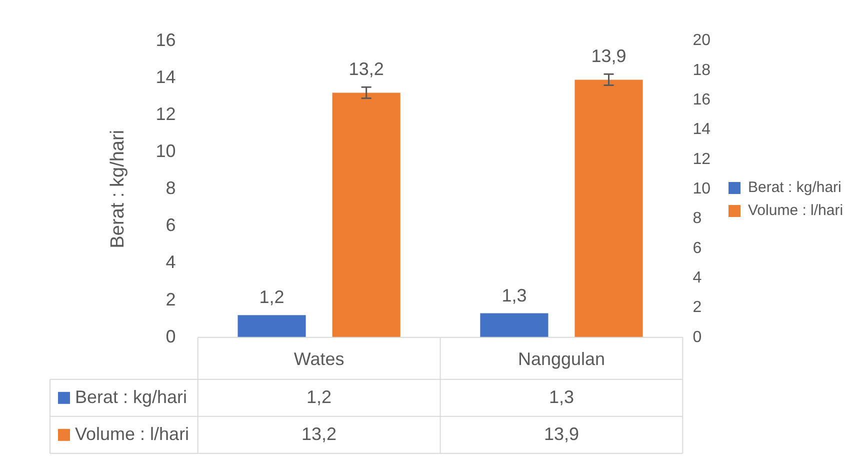 This screenshot has width=868, height=459. I want to click on data-label: 13,2, so click(319, 434).